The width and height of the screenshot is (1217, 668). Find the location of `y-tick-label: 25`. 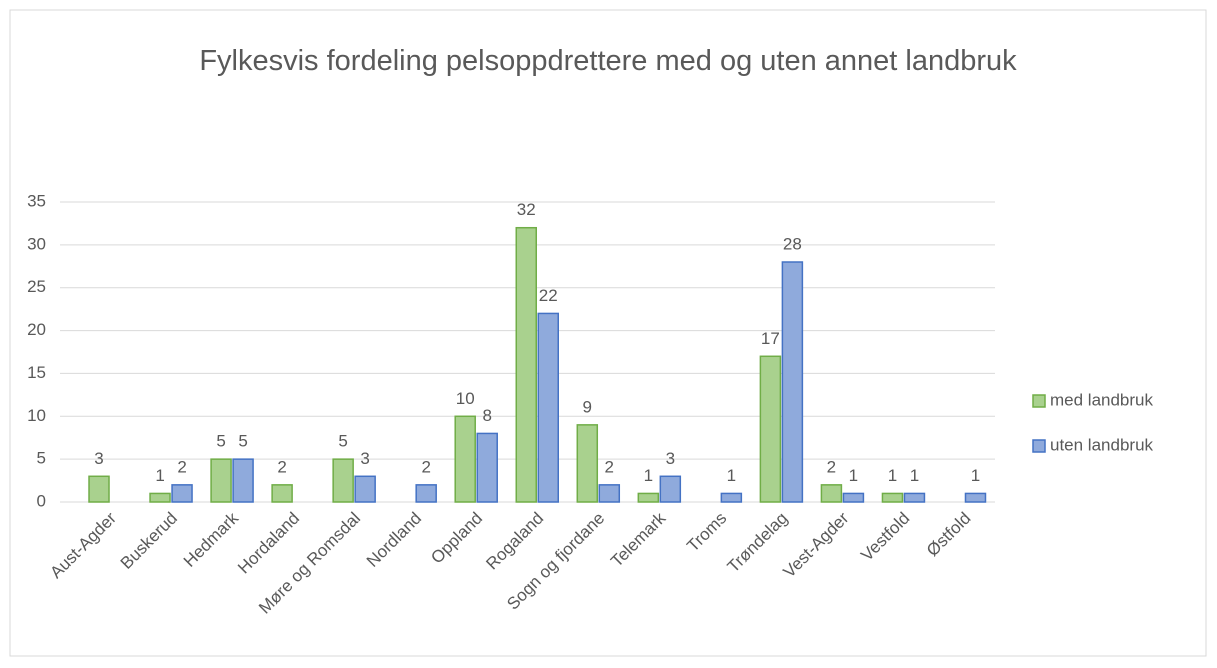

y-tick-label: 25 is located at coordinates (36, 286).